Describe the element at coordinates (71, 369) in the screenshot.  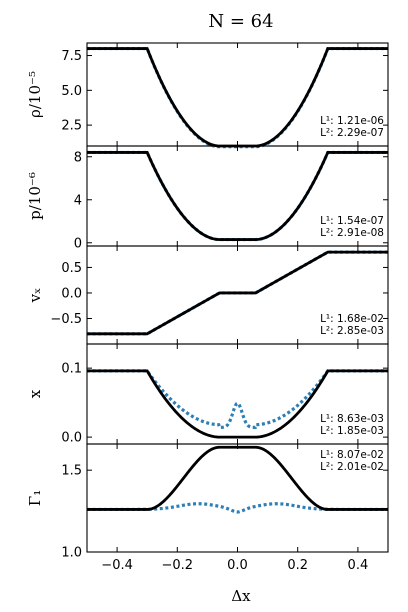
I see `y-tick-label: 0.1` at that location.